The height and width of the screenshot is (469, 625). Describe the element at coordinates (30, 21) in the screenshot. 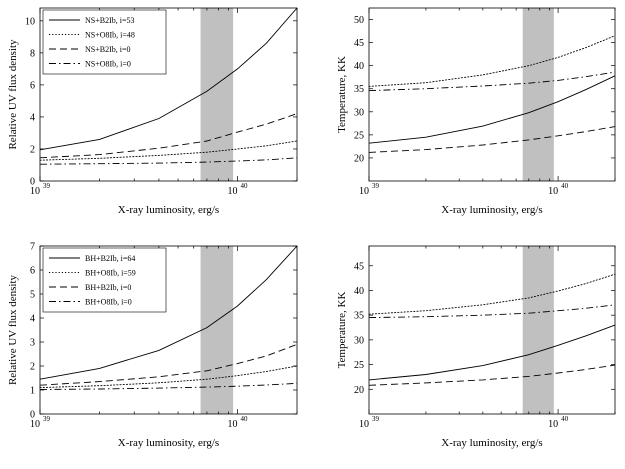

I see `y-tick-label: 10` at that location.